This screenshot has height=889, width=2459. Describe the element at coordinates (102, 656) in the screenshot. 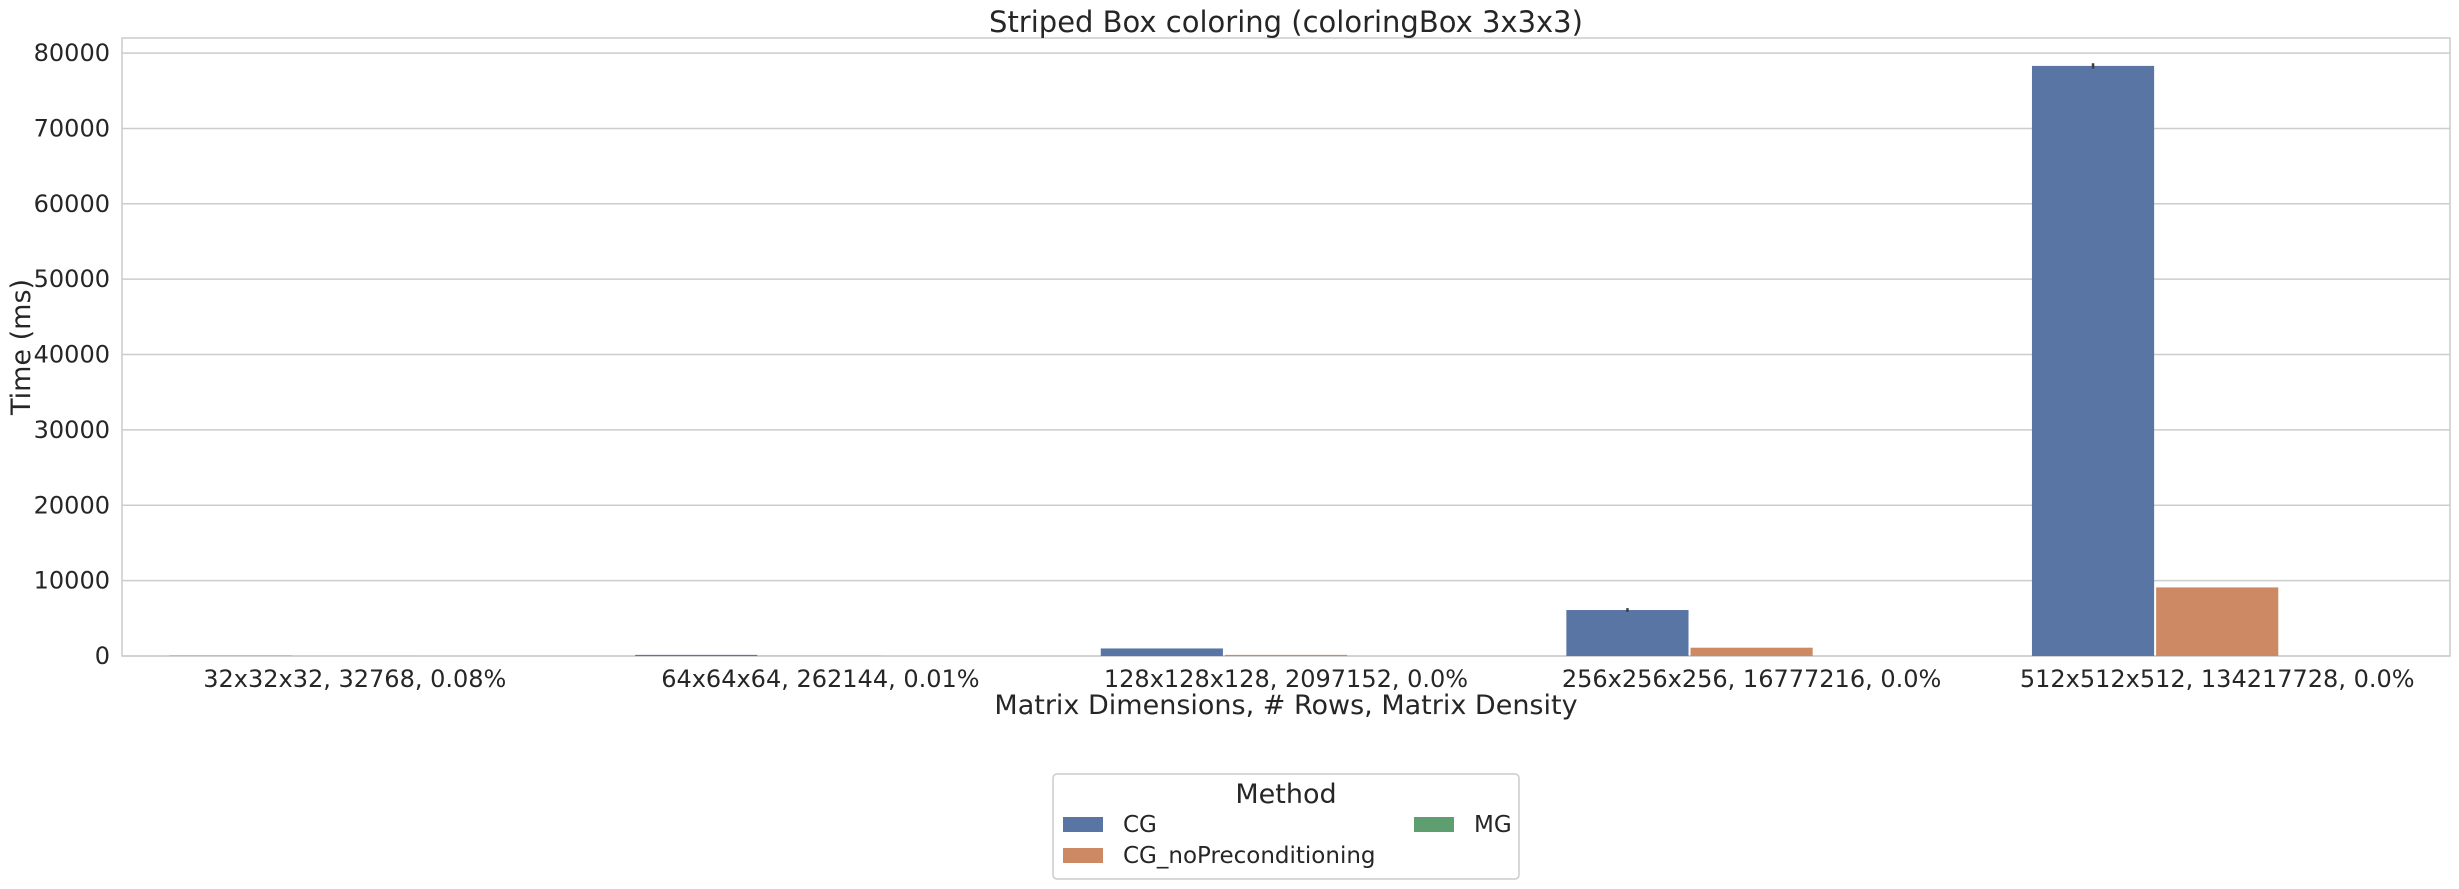

I see `y-tick-label: 0` at that location.